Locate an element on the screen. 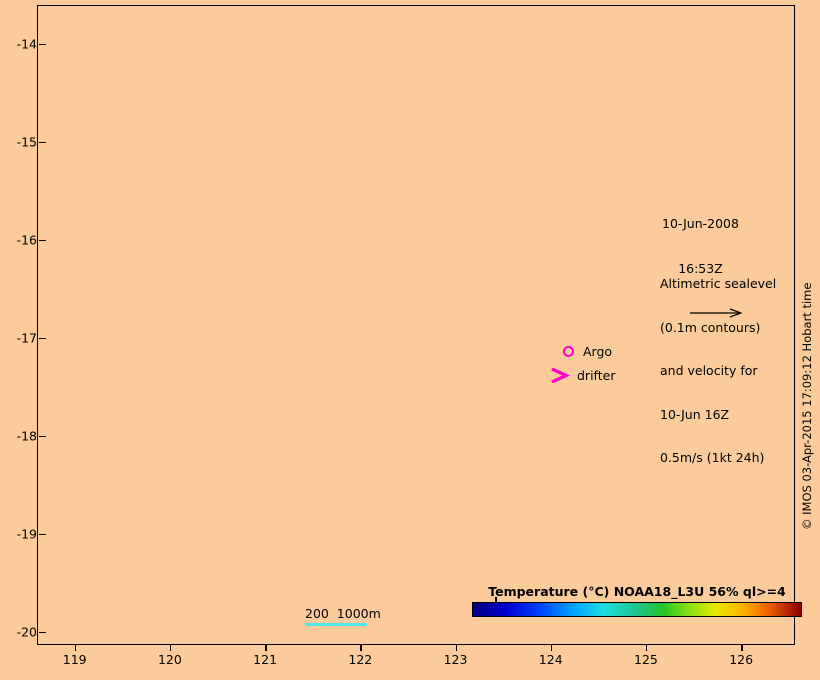 The width and height of the screenshot is (820, 680). altimetry-line-3: and velocity for is located at coordinates (709, 370).